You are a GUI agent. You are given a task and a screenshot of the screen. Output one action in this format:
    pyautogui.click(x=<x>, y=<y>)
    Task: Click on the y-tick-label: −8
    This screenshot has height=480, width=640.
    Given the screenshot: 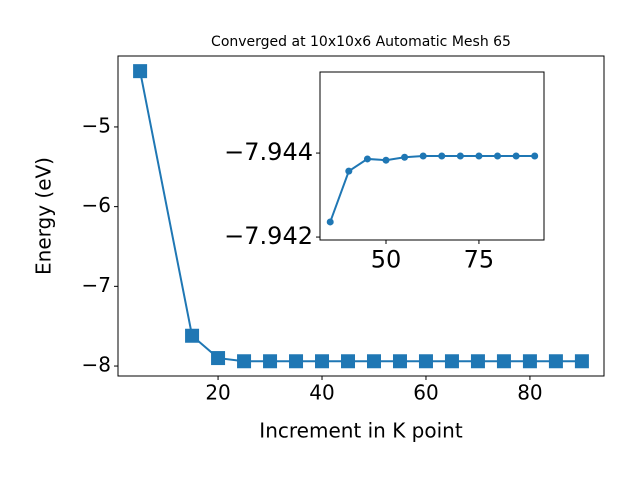 What is the action you would take?
    pyautogui.click(x=96, y=365)
    